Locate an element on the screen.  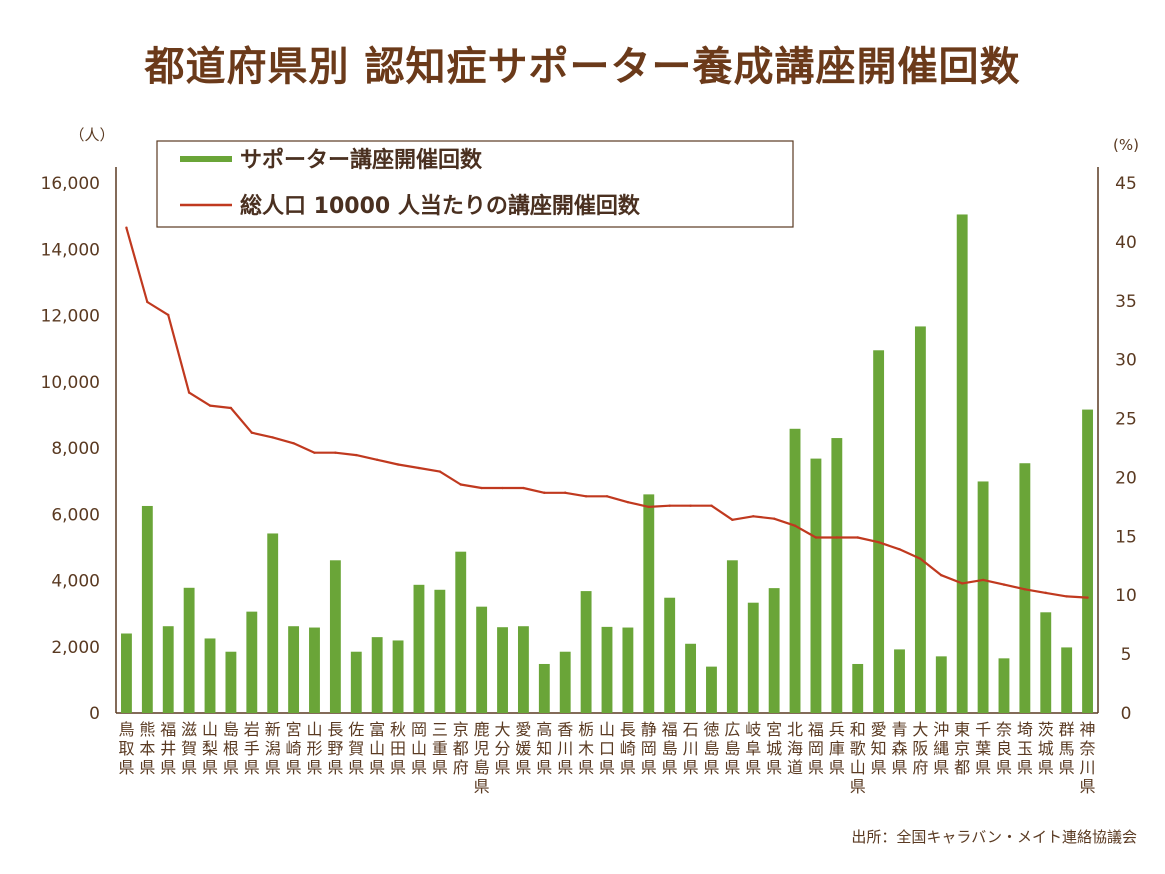
svg-text: 福 is located at coordinates (168, 729).